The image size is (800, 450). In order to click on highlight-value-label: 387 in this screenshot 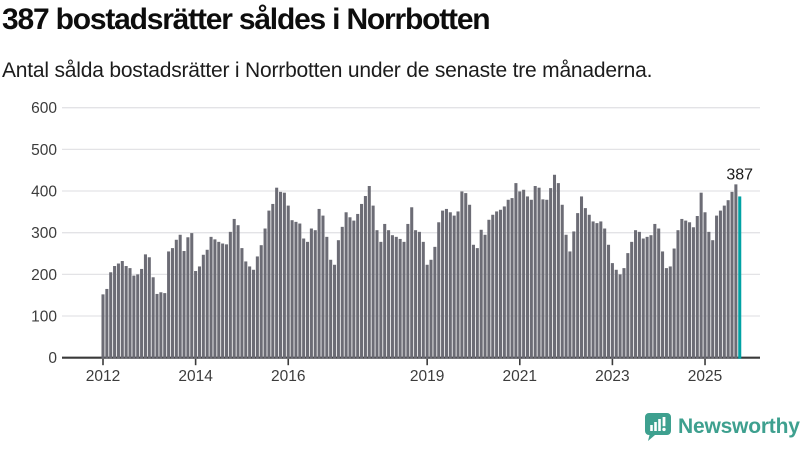, I will do `click(739, 174)`.